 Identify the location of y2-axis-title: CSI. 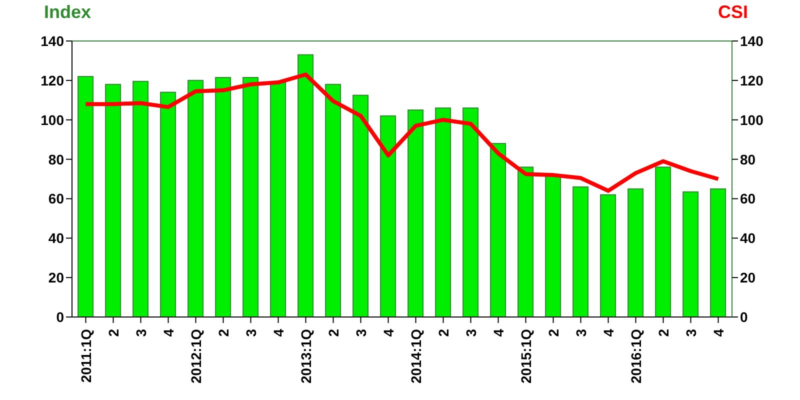
(733, 12).